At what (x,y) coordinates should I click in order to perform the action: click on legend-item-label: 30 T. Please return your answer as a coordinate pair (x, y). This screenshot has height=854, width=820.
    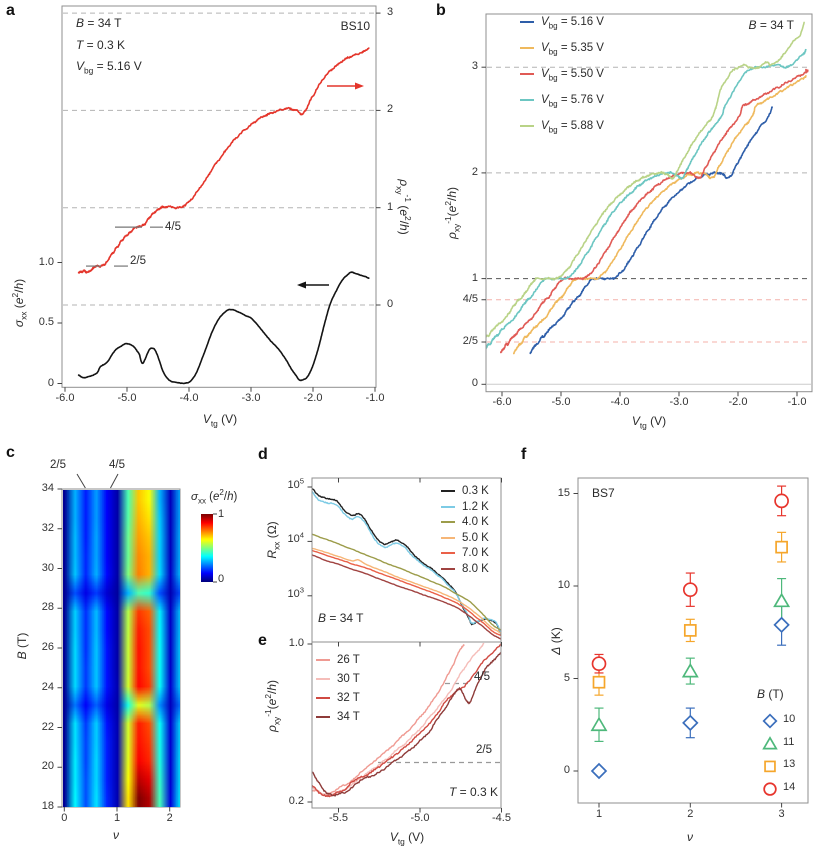
    Looking at the image, I should click on (348, 679).